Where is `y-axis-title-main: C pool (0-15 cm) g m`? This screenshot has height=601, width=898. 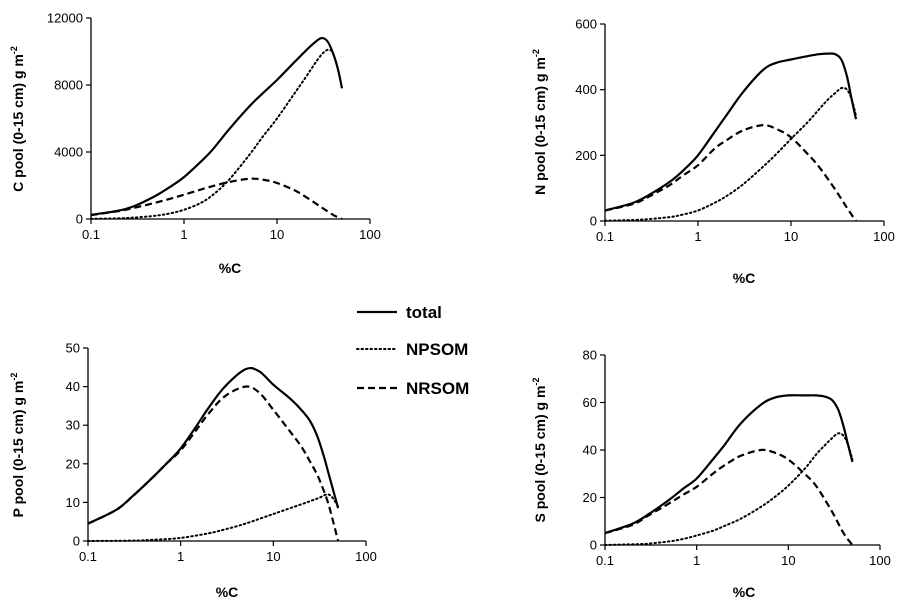
y-axis-title-main: C pool (0-15 cm) g m is located at coordinates (18, 123).